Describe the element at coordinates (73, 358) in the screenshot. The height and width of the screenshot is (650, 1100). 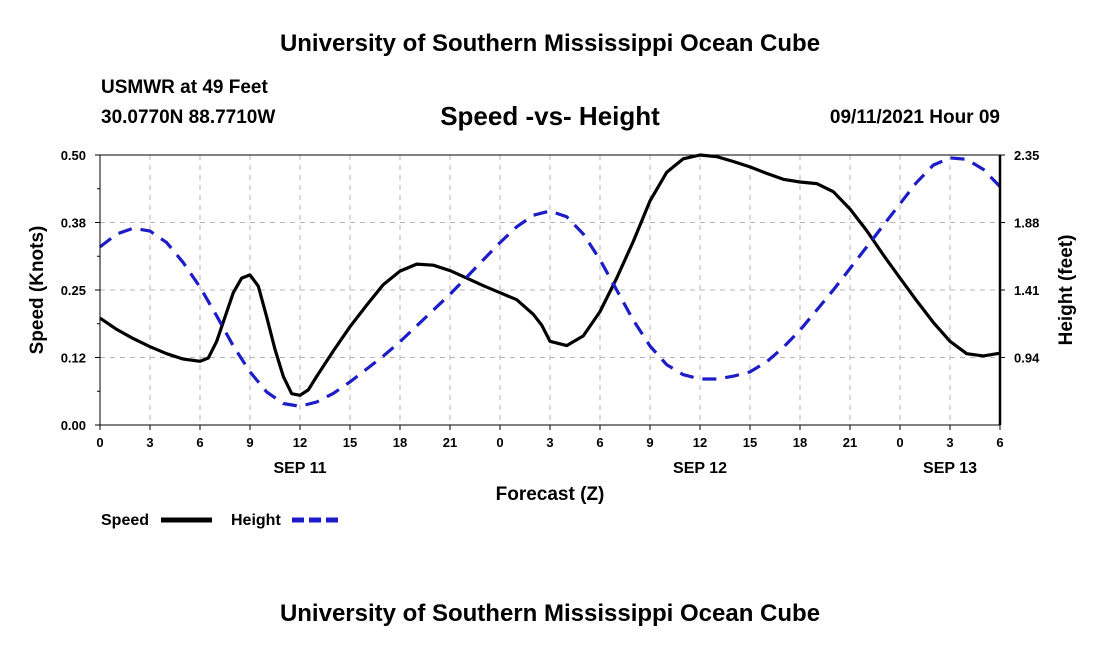
I see `y-tick-label: 0.12` at that location.